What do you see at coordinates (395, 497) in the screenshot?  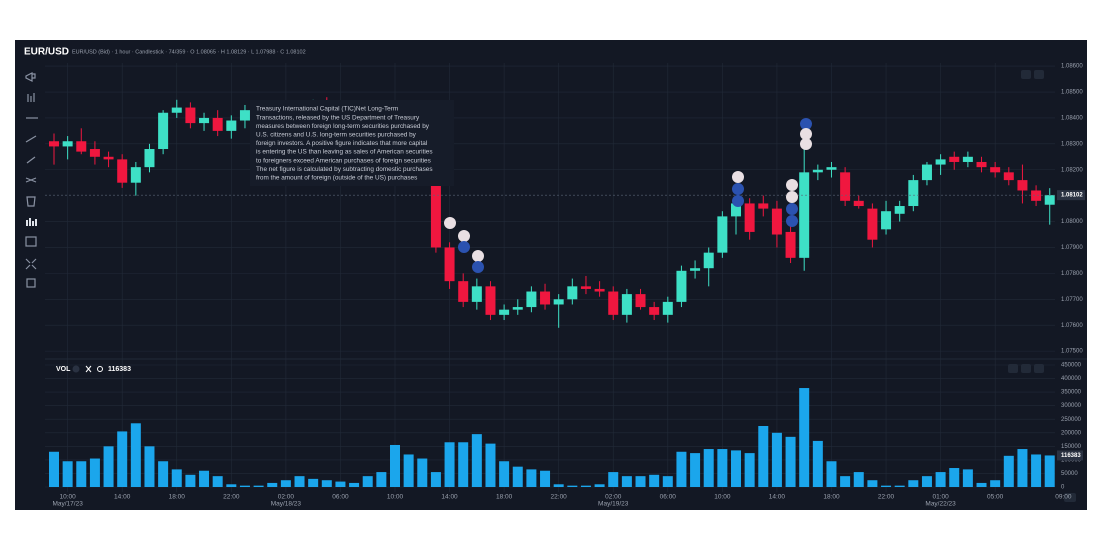 I see `x-tick-label: 10:00` at bounding box center [395, 497].